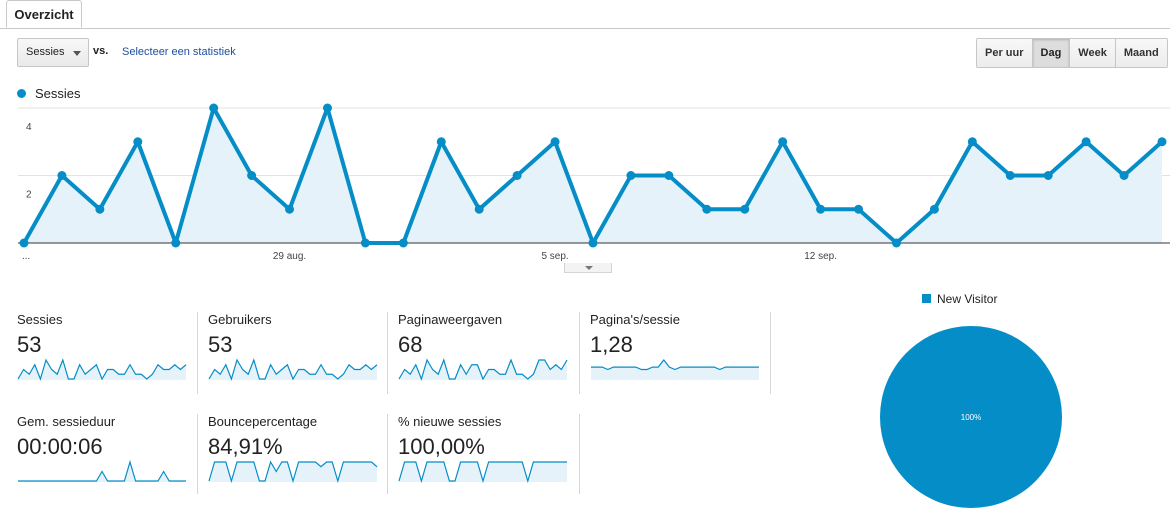  I want to click on tab-bar: Overzicht, so click(585, 14).